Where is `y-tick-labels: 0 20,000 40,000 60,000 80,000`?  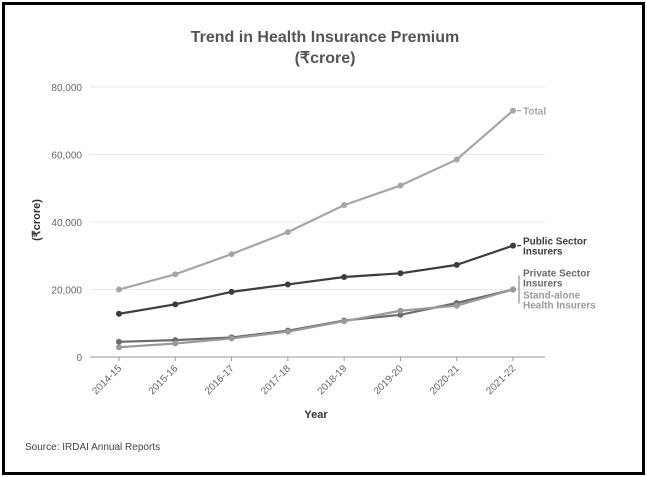
y-tick-labels: 0 20,000 40,000 60,000 80,000 is located at coordinates (66, 223).